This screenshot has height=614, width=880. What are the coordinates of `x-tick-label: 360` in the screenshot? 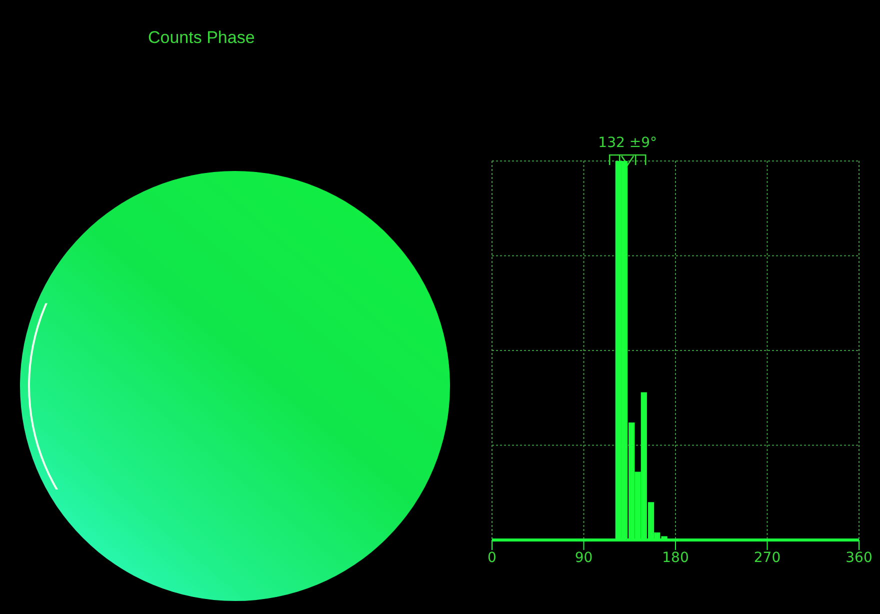 It's located at (859, 558).